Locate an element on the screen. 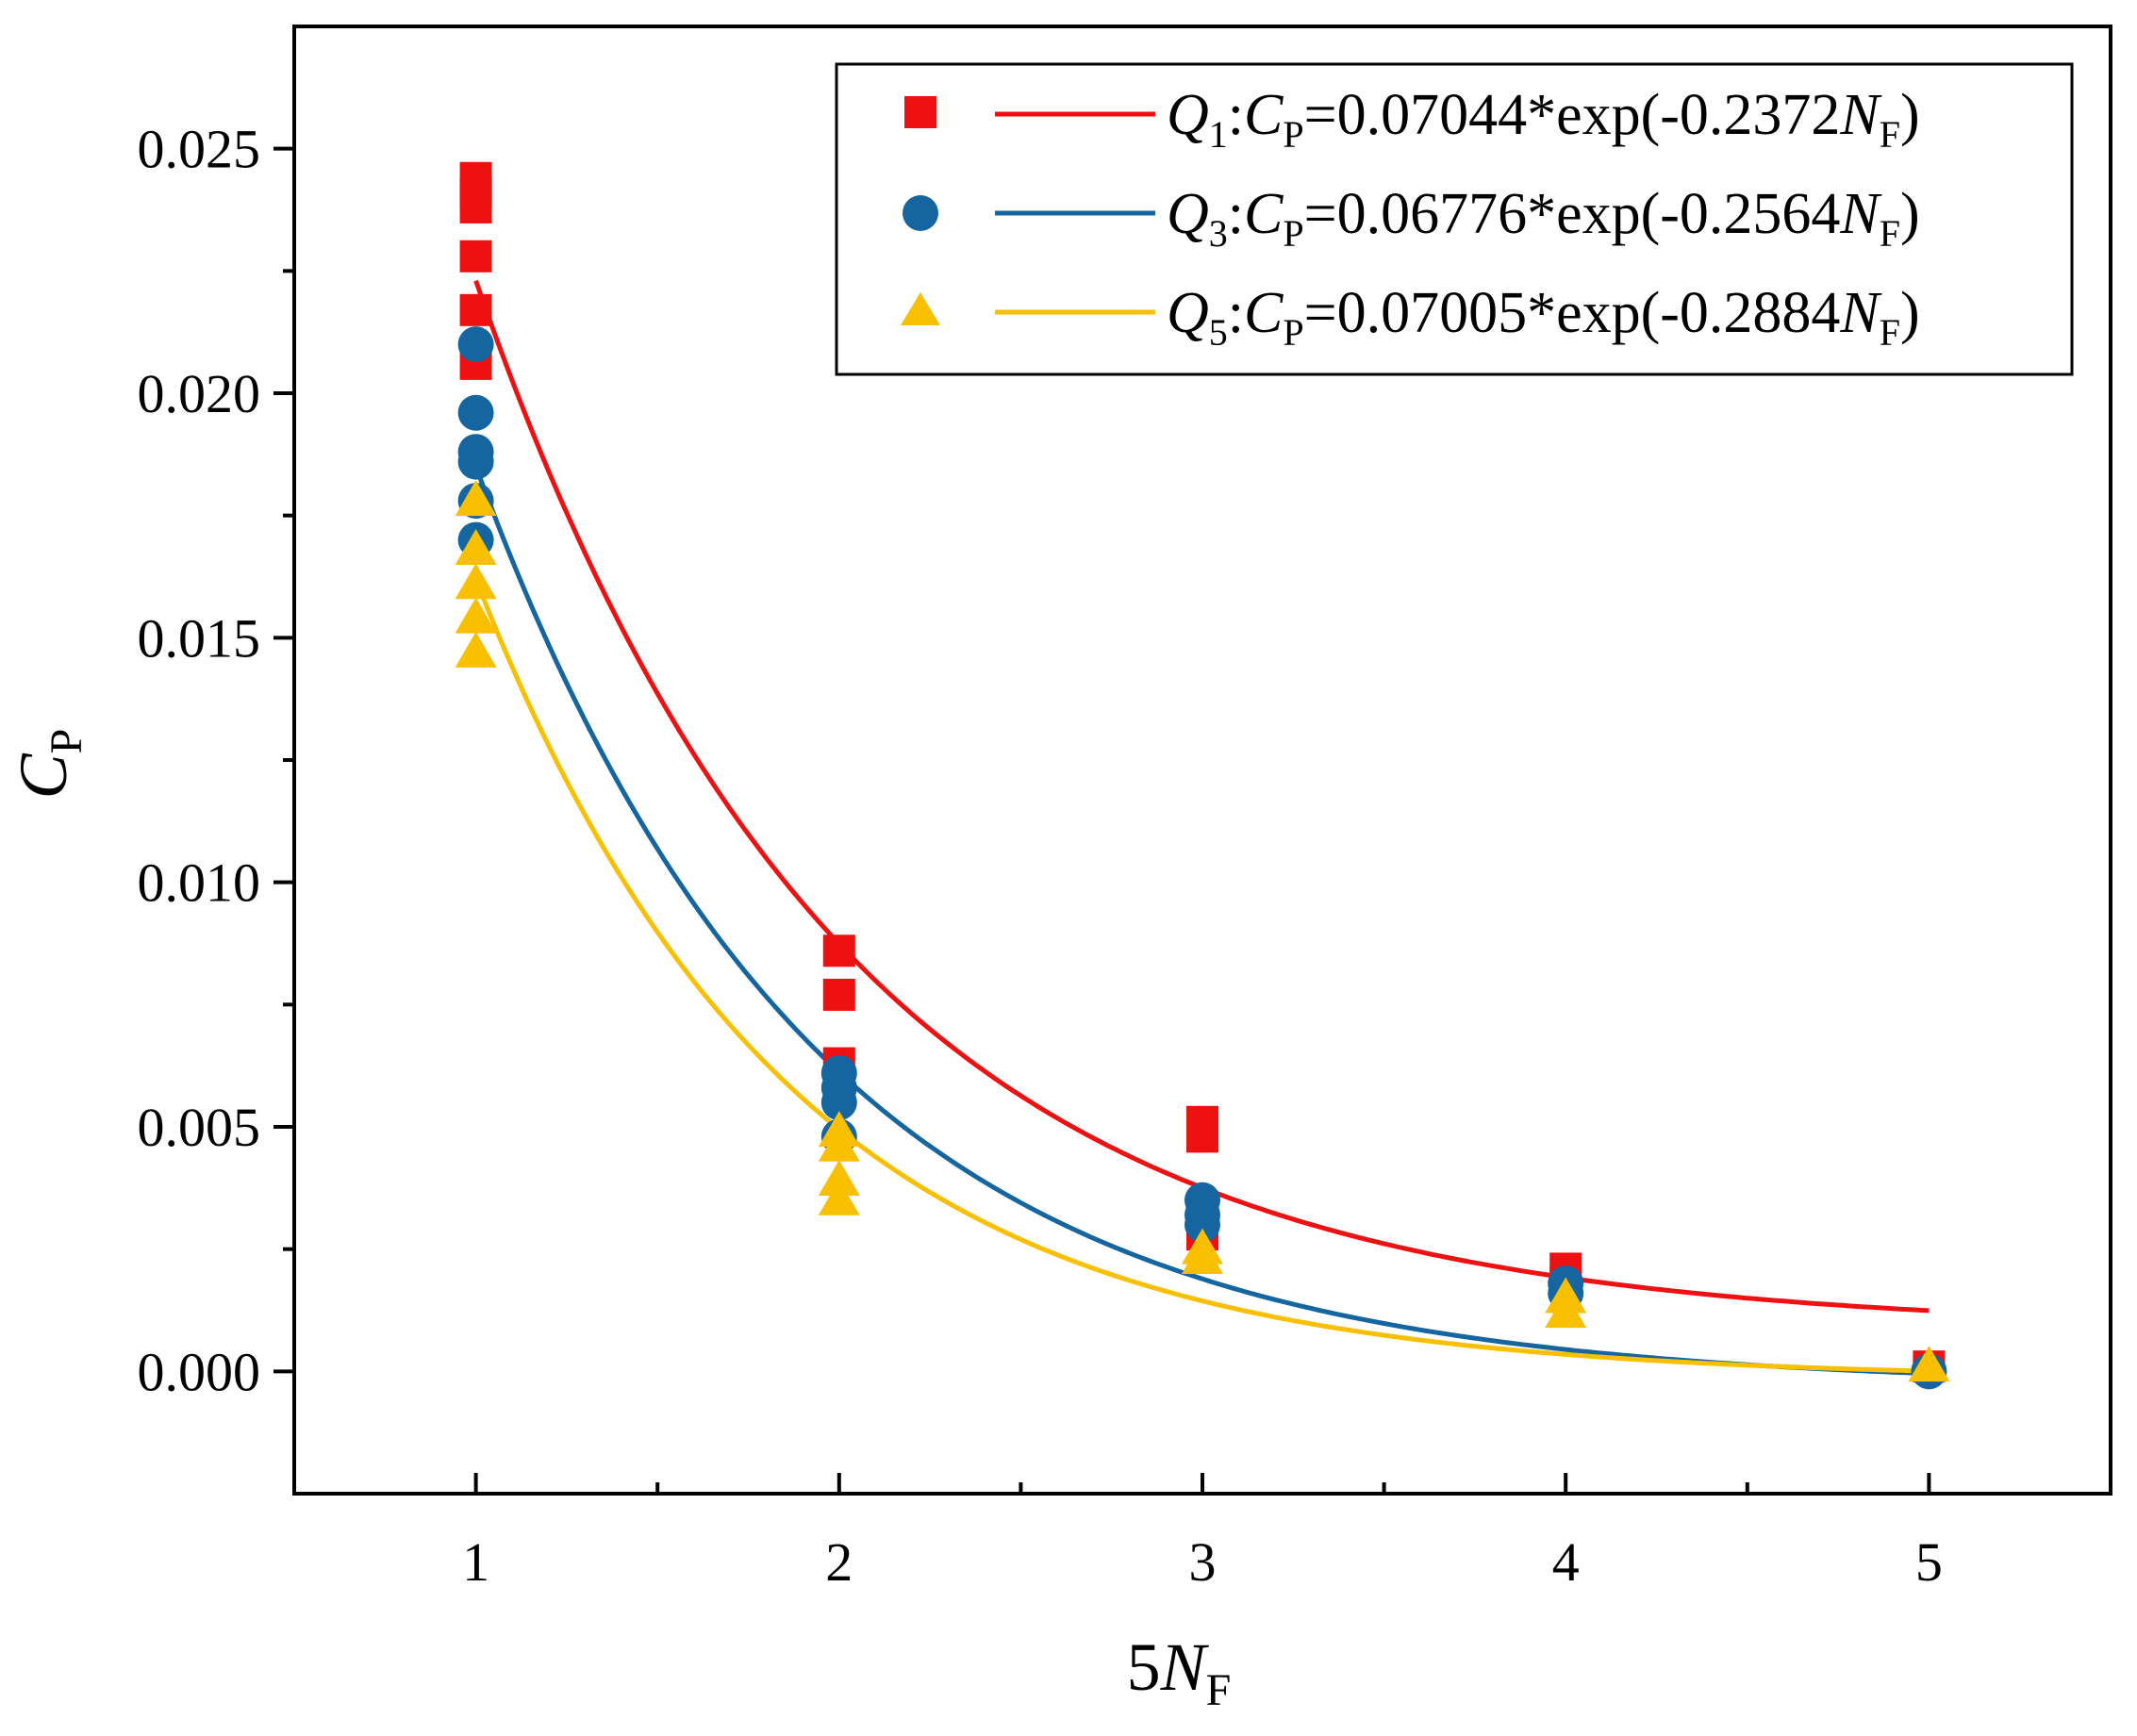 The width and height of the screenshot is (2137, 1736). y-axis-title: CP is located at coordinates (48, 764).